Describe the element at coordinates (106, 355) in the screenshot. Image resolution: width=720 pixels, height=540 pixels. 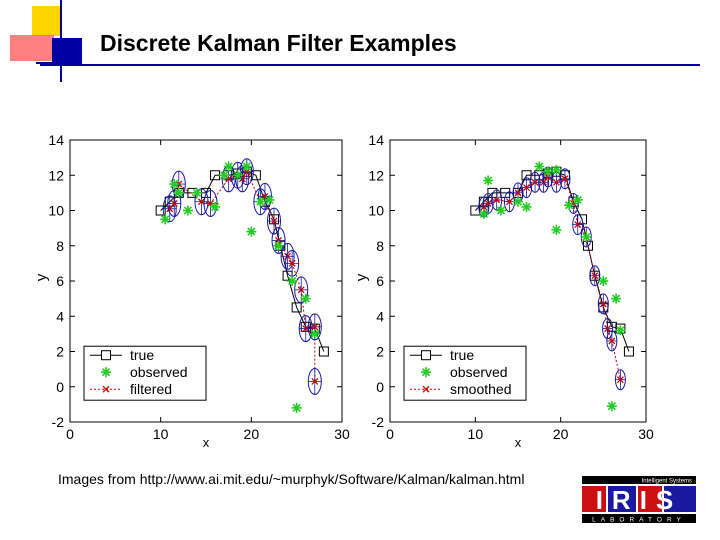
I see `legend-true-square` at that location.